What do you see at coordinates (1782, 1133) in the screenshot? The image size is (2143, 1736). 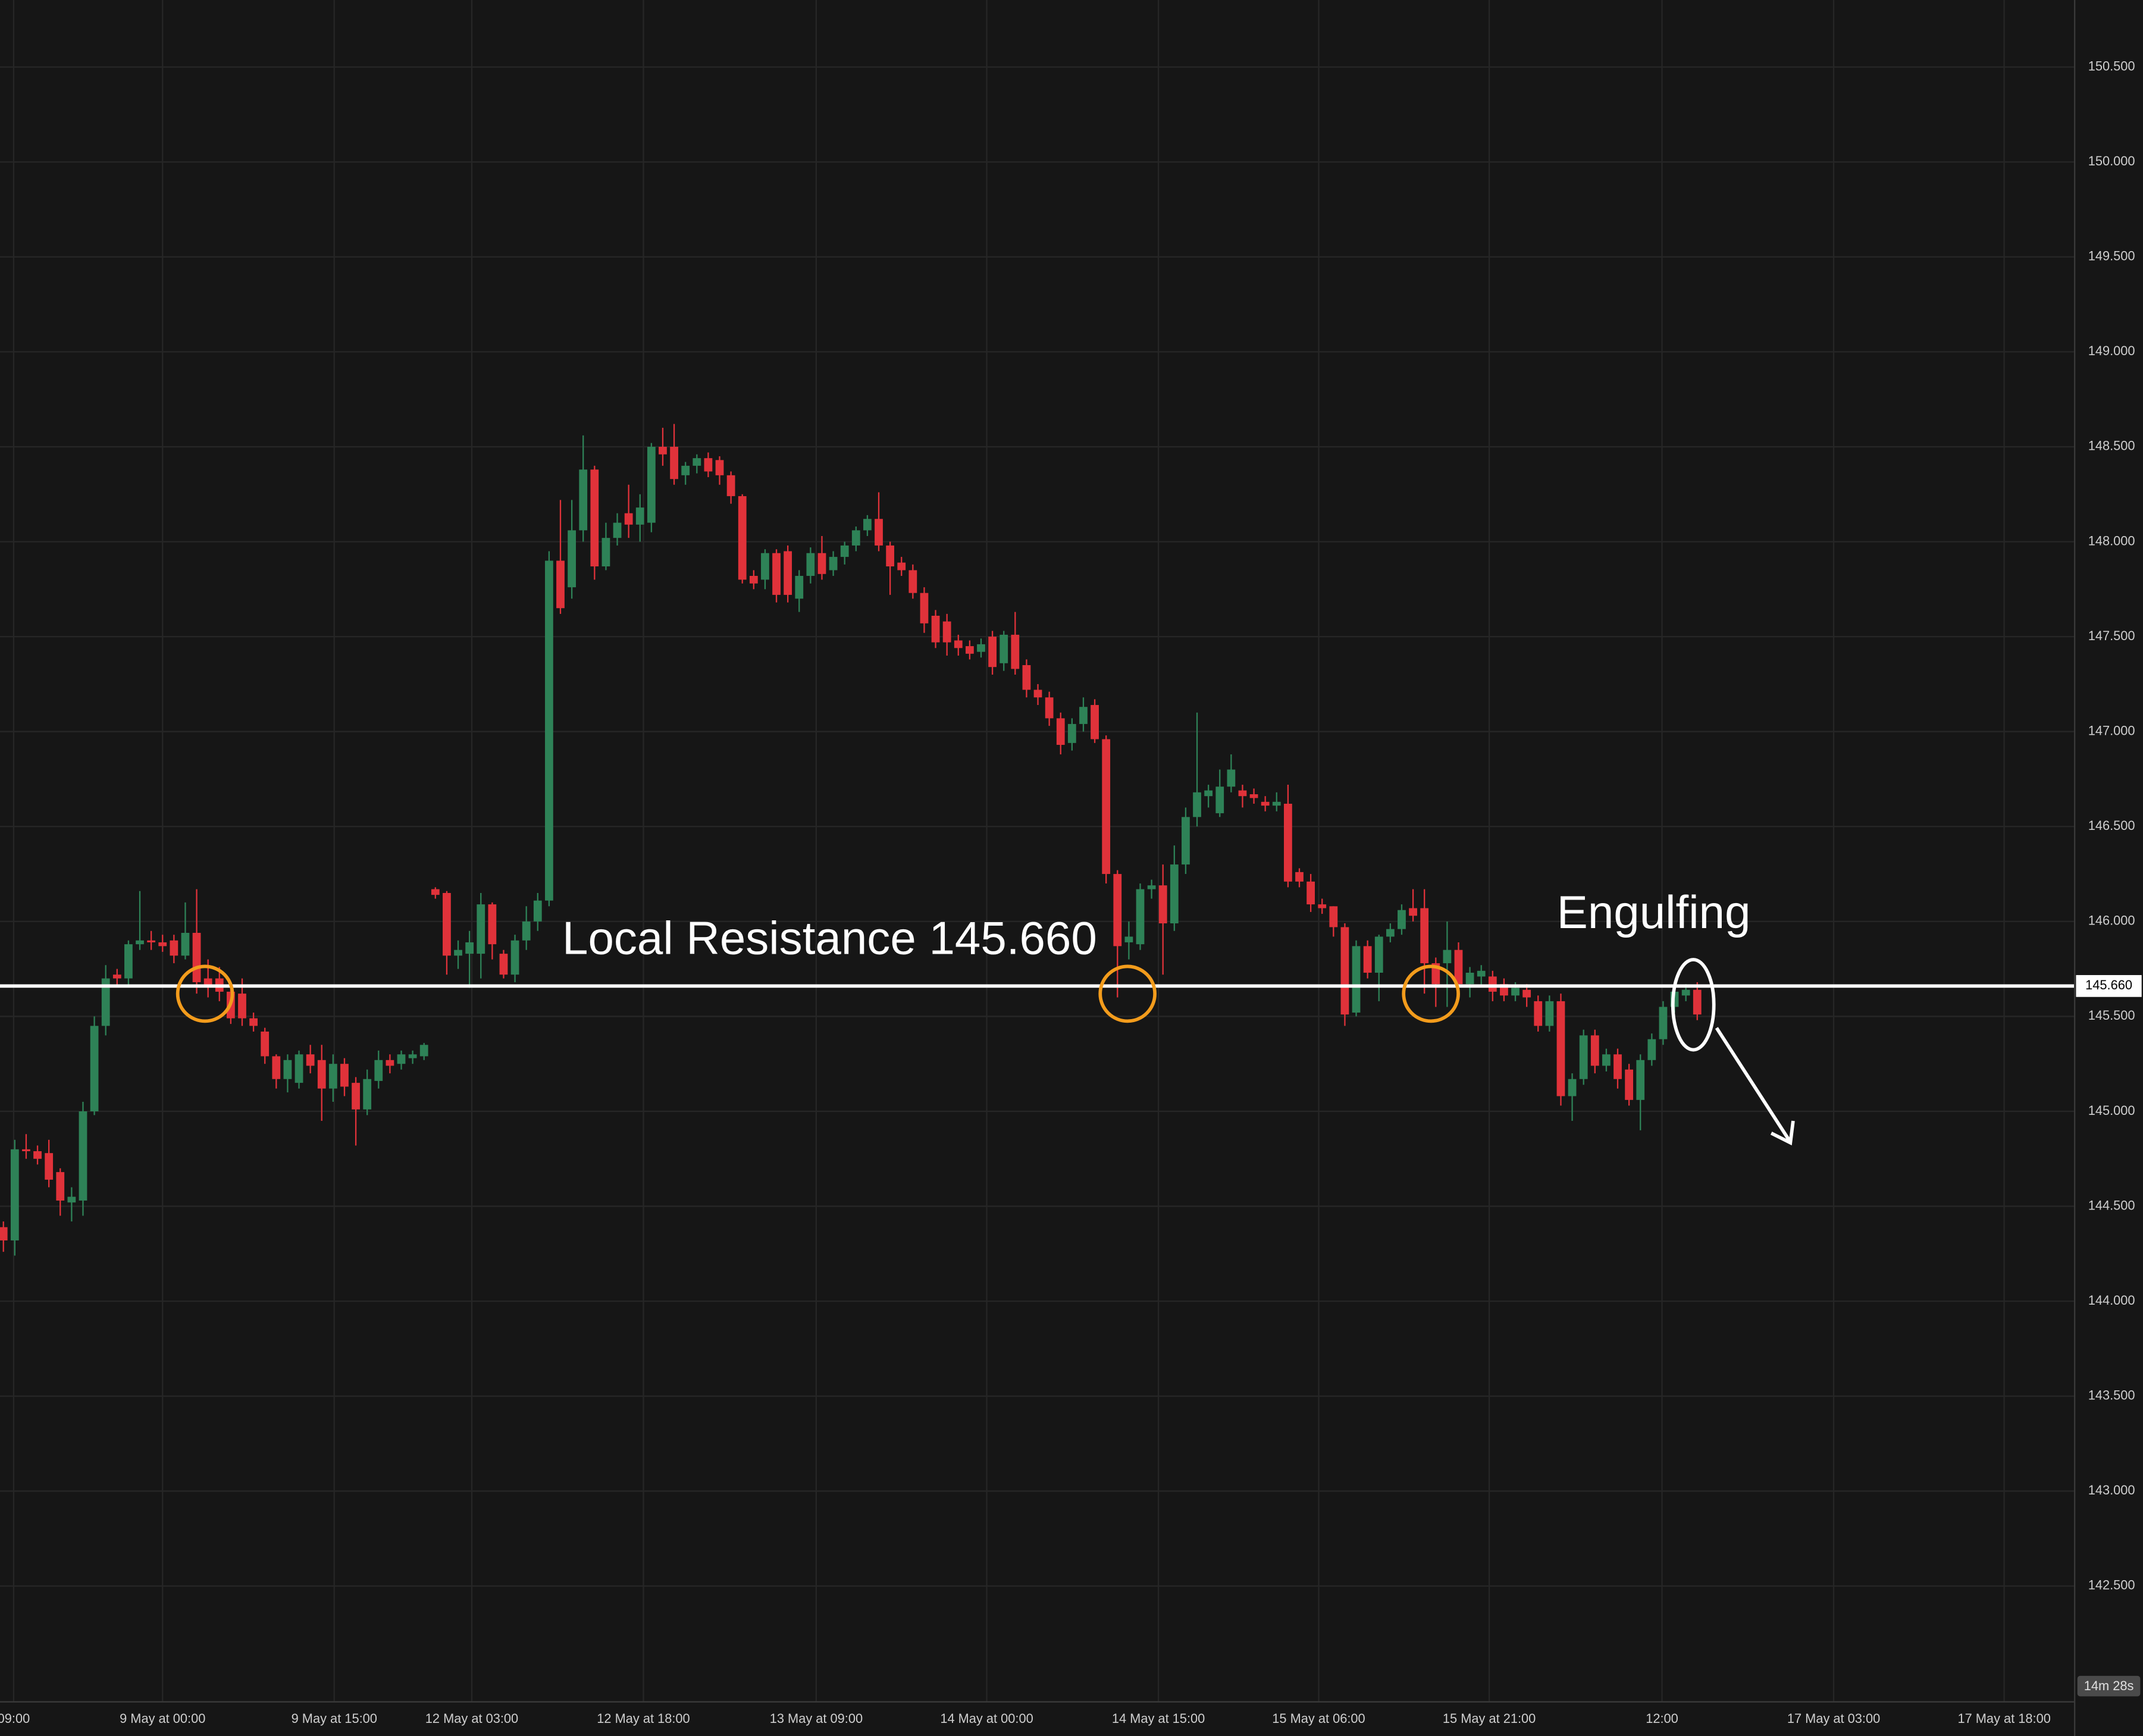 I see `arrow-head` at bounding box center [1782, 1133].